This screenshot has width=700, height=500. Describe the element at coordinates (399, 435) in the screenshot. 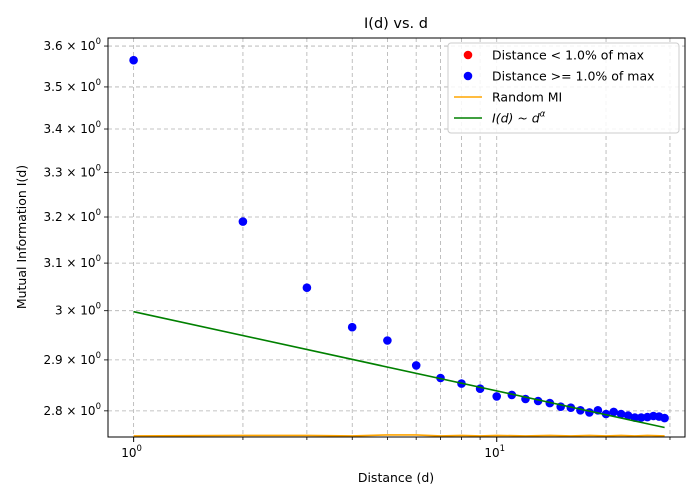

I see `series-line` at that location.